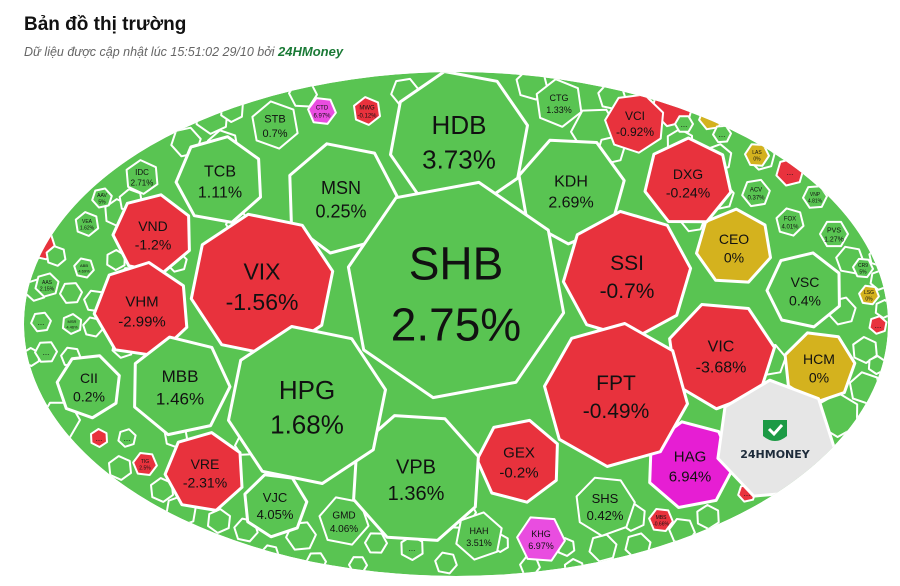  I want to click on stock-cell-ceo: CEO 0%, so click(733, 245).